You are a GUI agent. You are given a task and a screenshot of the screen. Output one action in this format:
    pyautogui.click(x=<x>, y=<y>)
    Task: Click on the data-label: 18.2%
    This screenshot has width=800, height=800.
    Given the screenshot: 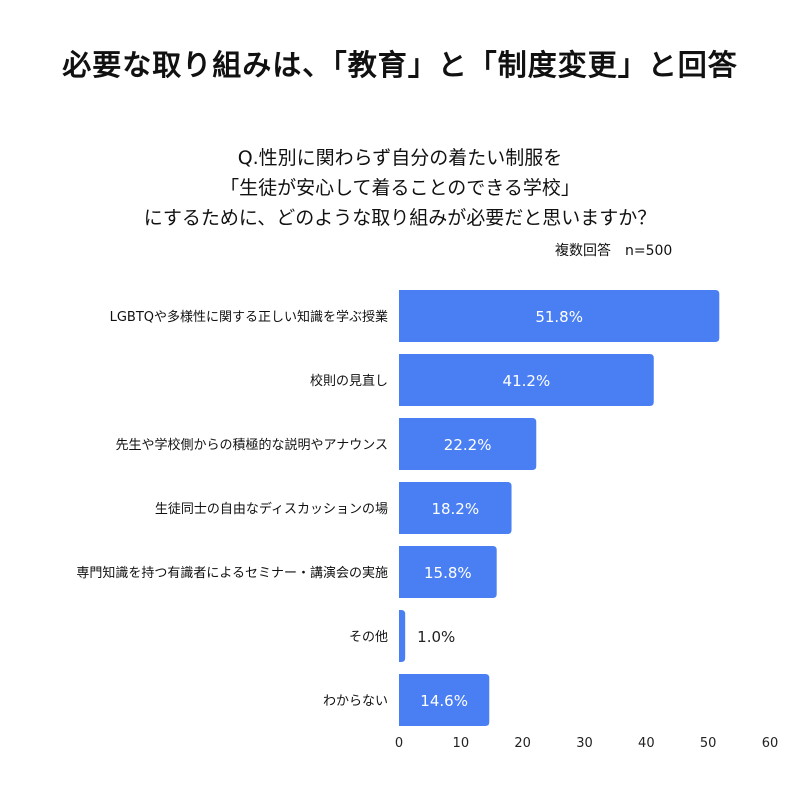 What is the action you would take?
    pyautogui.click(x=455, y=509)
    